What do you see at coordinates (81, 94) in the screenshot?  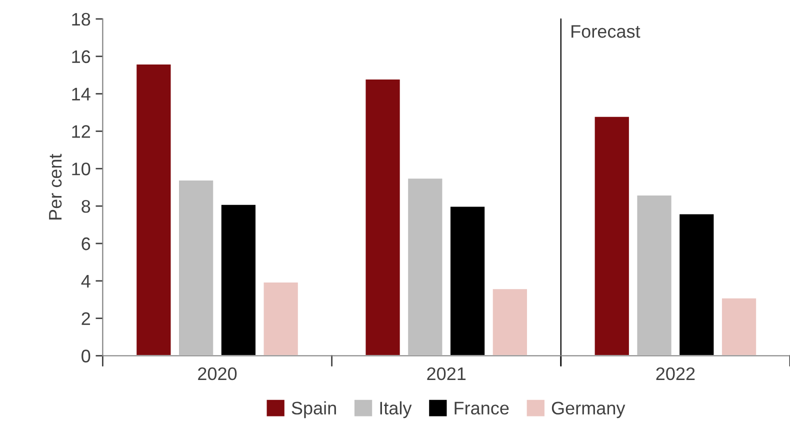 I see `y-tick-label: 14` at bounding box center [81, 94].